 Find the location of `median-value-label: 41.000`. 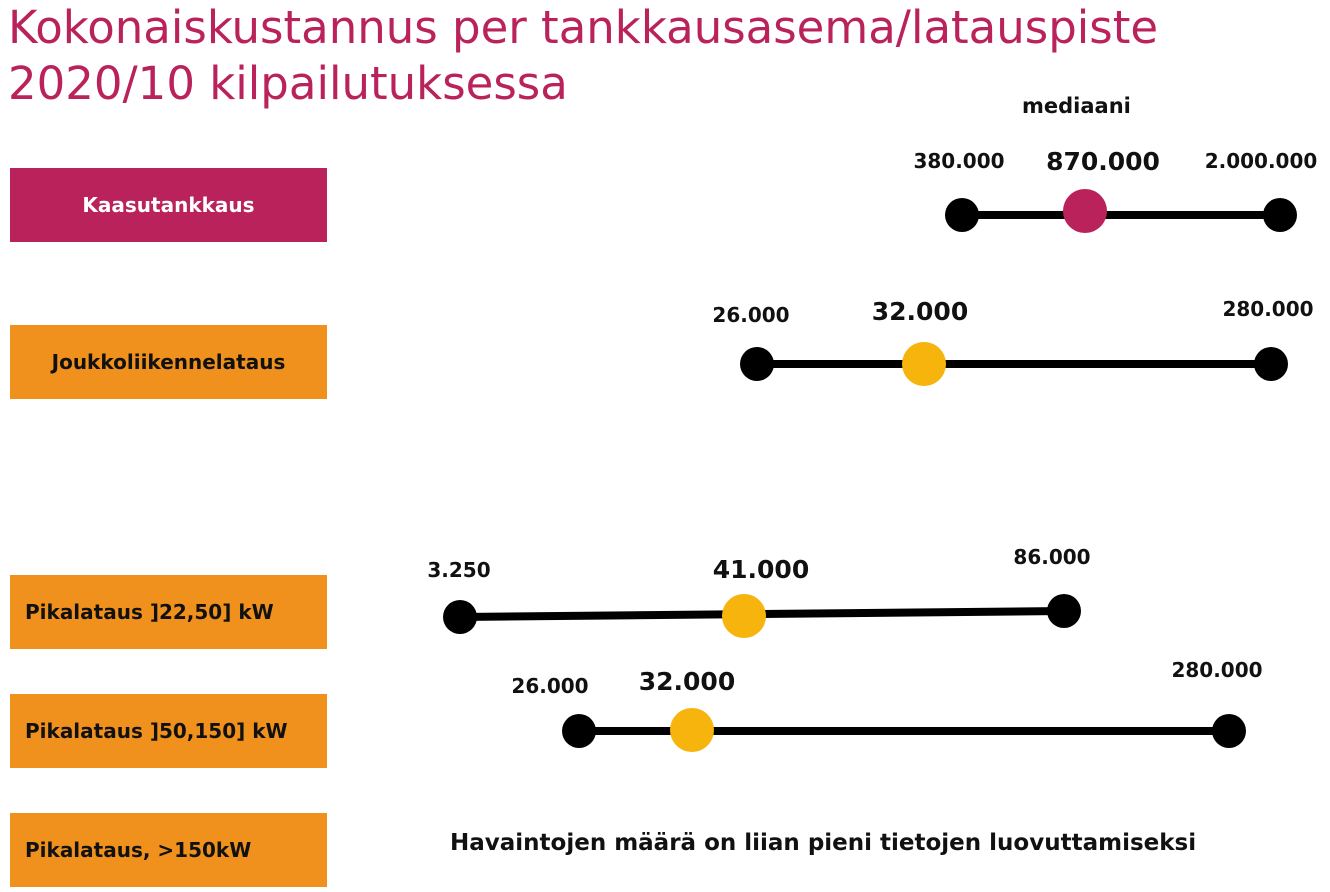

median-value-label: 41.000 is located at coordinates (761, 569).